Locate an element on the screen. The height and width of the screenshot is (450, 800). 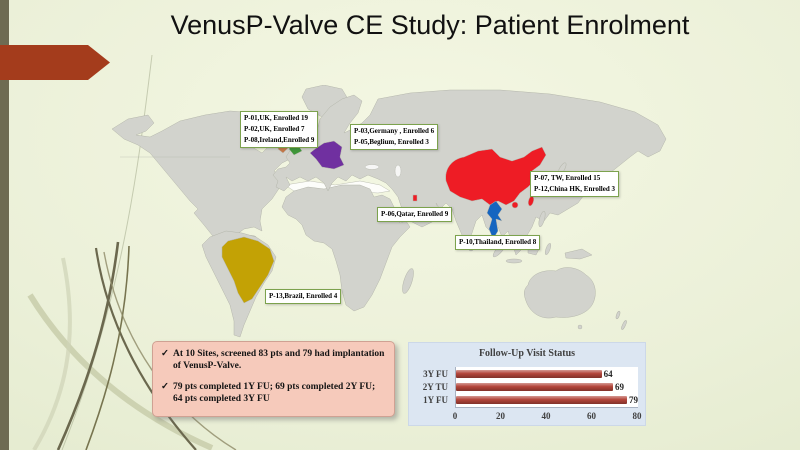
black-sea-shape is located at coordinates (372, 167).